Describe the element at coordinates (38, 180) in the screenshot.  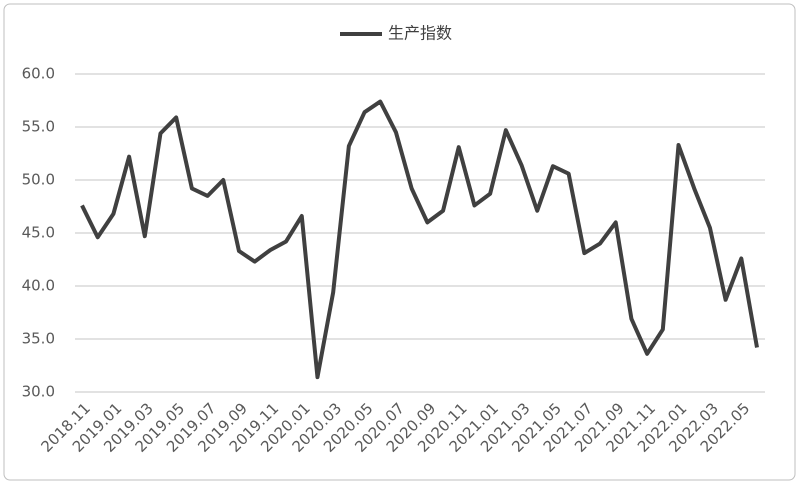
I see `y-tick-label: 50.0` at that location.